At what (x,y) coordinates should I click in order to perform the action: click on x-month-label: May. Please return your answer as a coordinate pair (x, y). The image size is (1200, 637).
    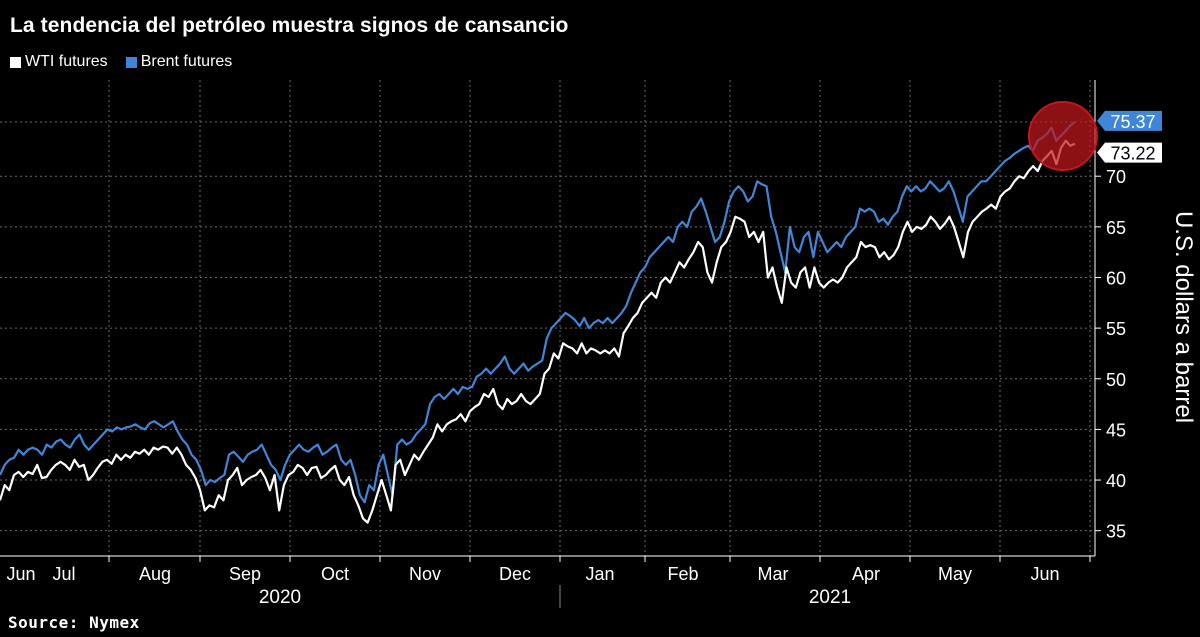
    Looking at the image, I should click on (955, 574).